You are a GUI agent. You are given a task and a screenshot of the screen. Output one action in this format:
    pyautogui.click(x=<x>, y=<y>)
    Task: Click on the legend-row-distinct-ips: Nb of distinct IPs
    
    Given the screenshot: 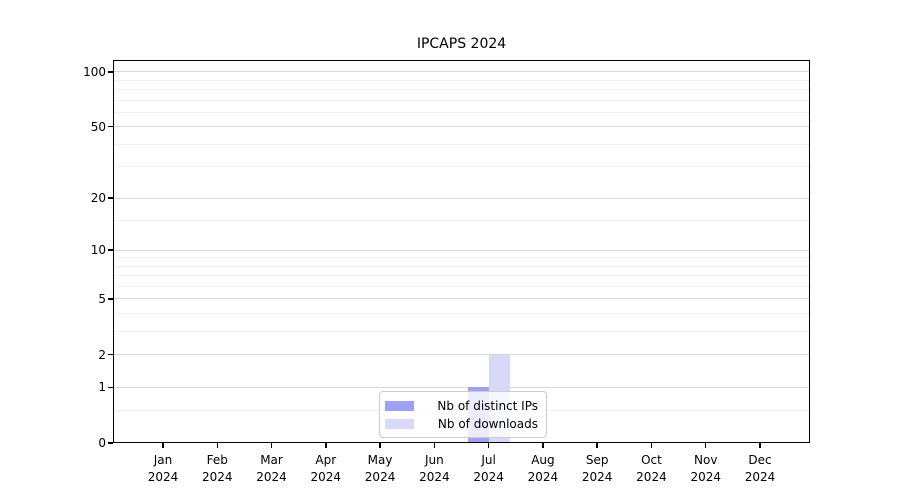 What is the action you would take?
    pyautogui.click(x=461, y=406)
    